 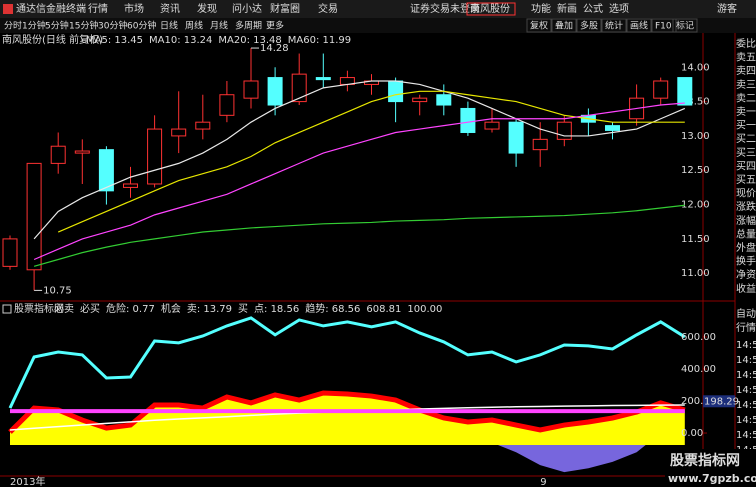 What do you see at coordinates (695, 273) in the screenshot?
I see `y-tick-label: 11.00` at bounding box center [695, 273].